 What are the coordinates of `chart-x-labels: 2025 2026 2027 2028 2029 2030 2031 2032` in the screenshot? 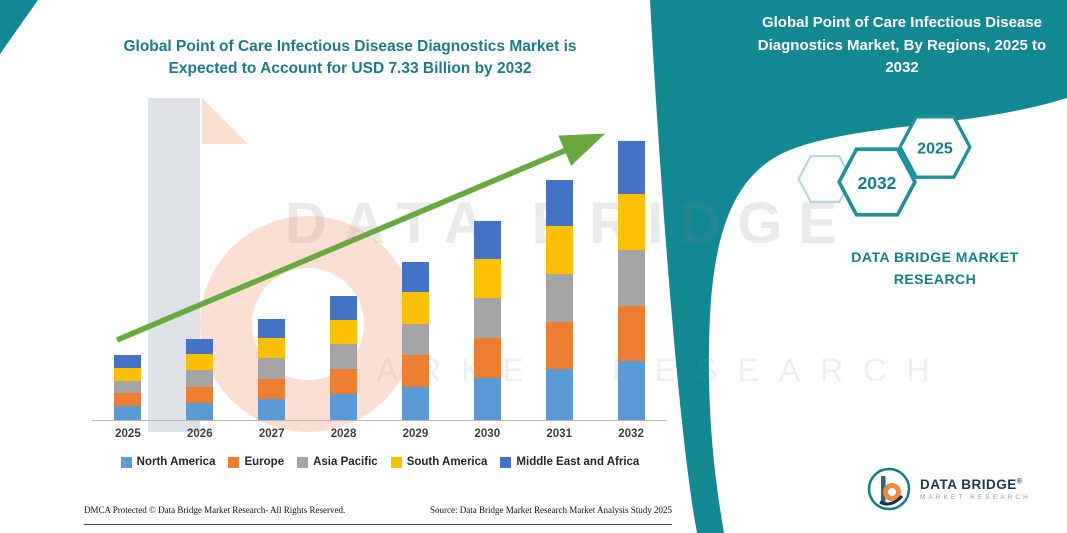 It's located at (379, 430).